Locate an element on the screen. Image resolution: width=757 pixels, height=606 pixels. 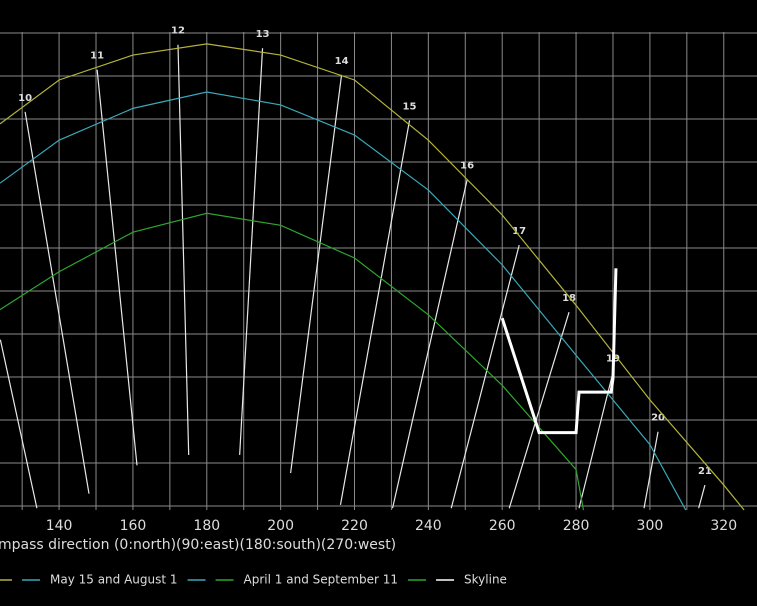
series-line is located at coordinates (559, 351).